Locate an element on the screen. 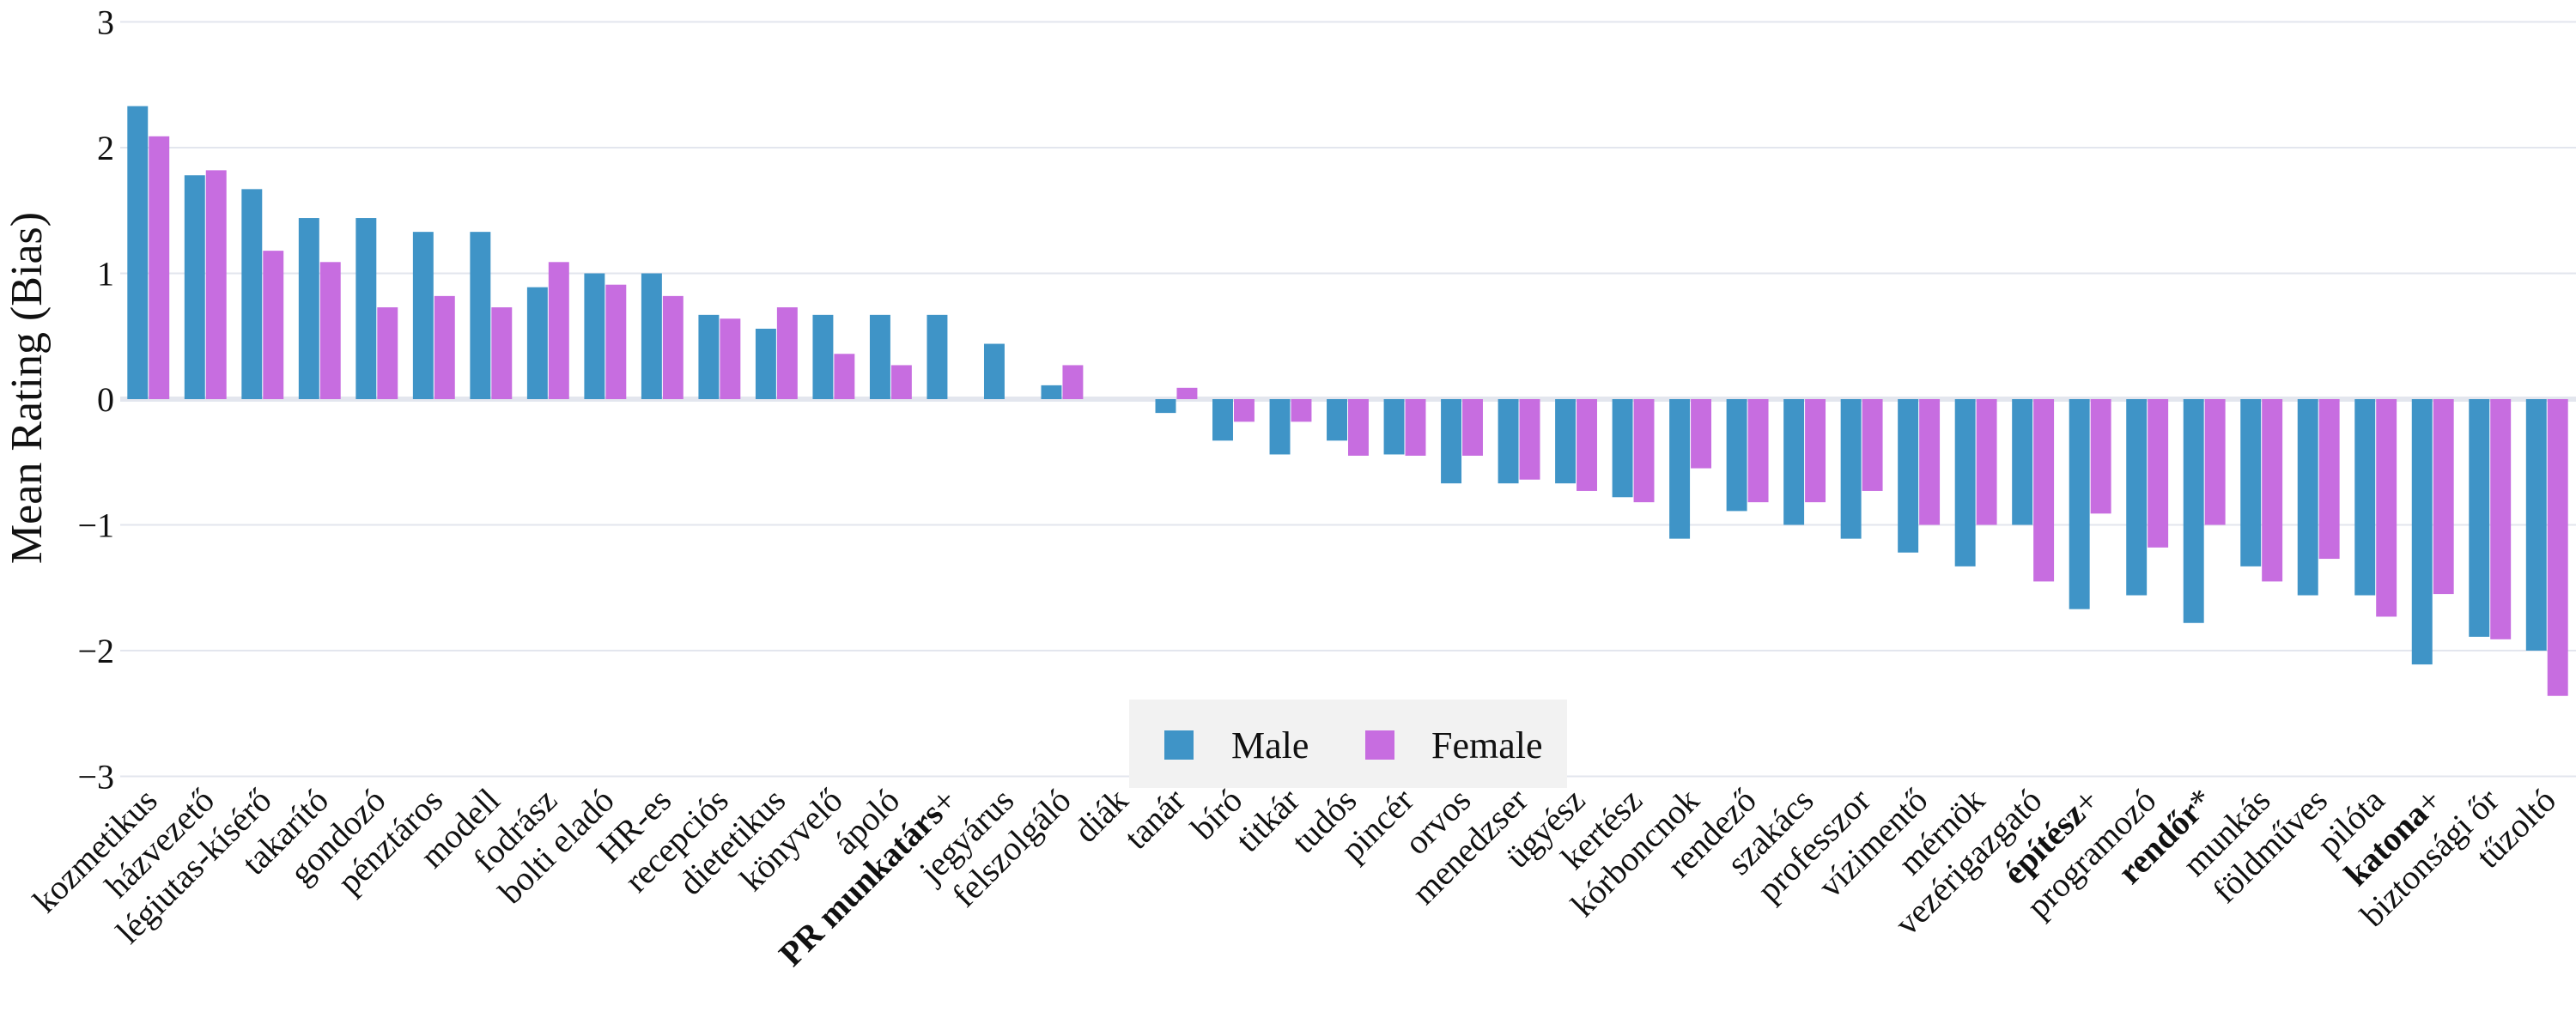  bar-male-recepciós is located at coordinates (709, 356).